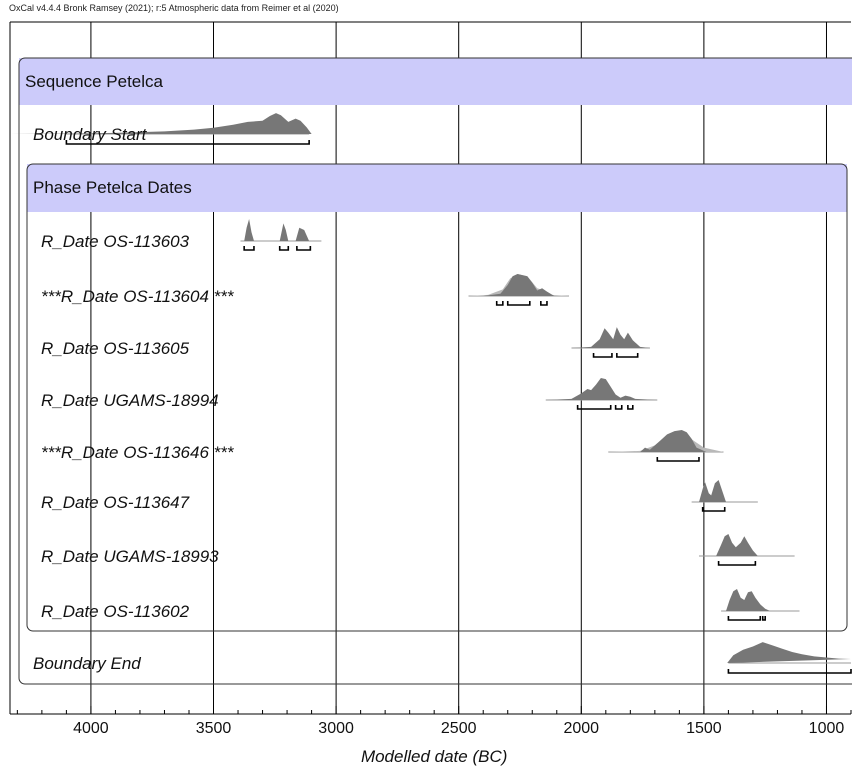 This screenshot has height=774, width=852. I want to click on item-label: R_Date OS-113602, so click(115, 611).